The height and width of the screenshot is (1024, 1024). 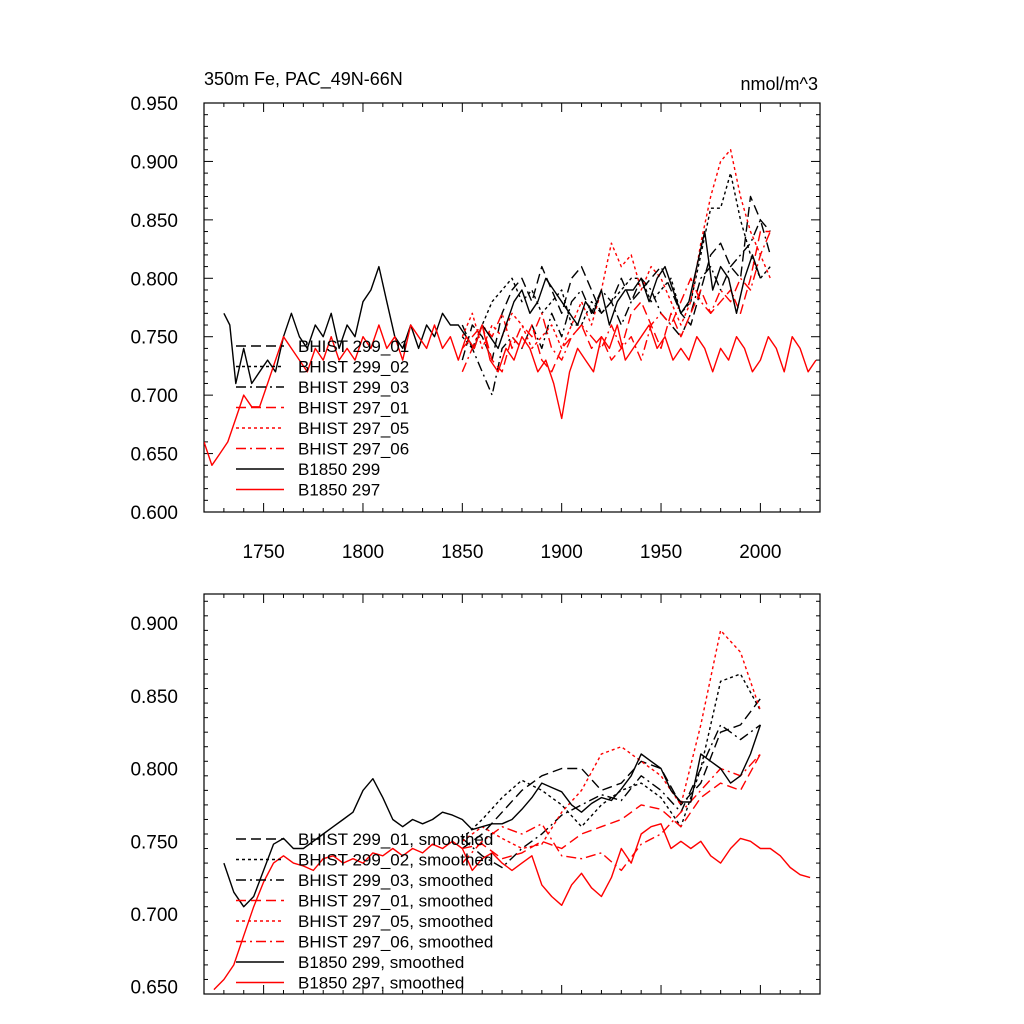 I want to click on legend-label: B1850 297, so click(x=339, y=490).